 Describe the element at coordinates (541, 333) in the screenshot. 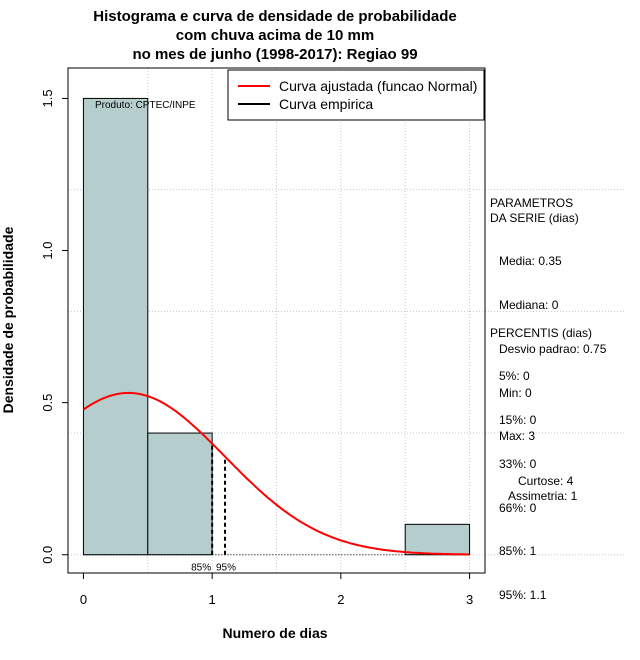

I see `percentis-title: PERCENTIS (dias)` at that location.